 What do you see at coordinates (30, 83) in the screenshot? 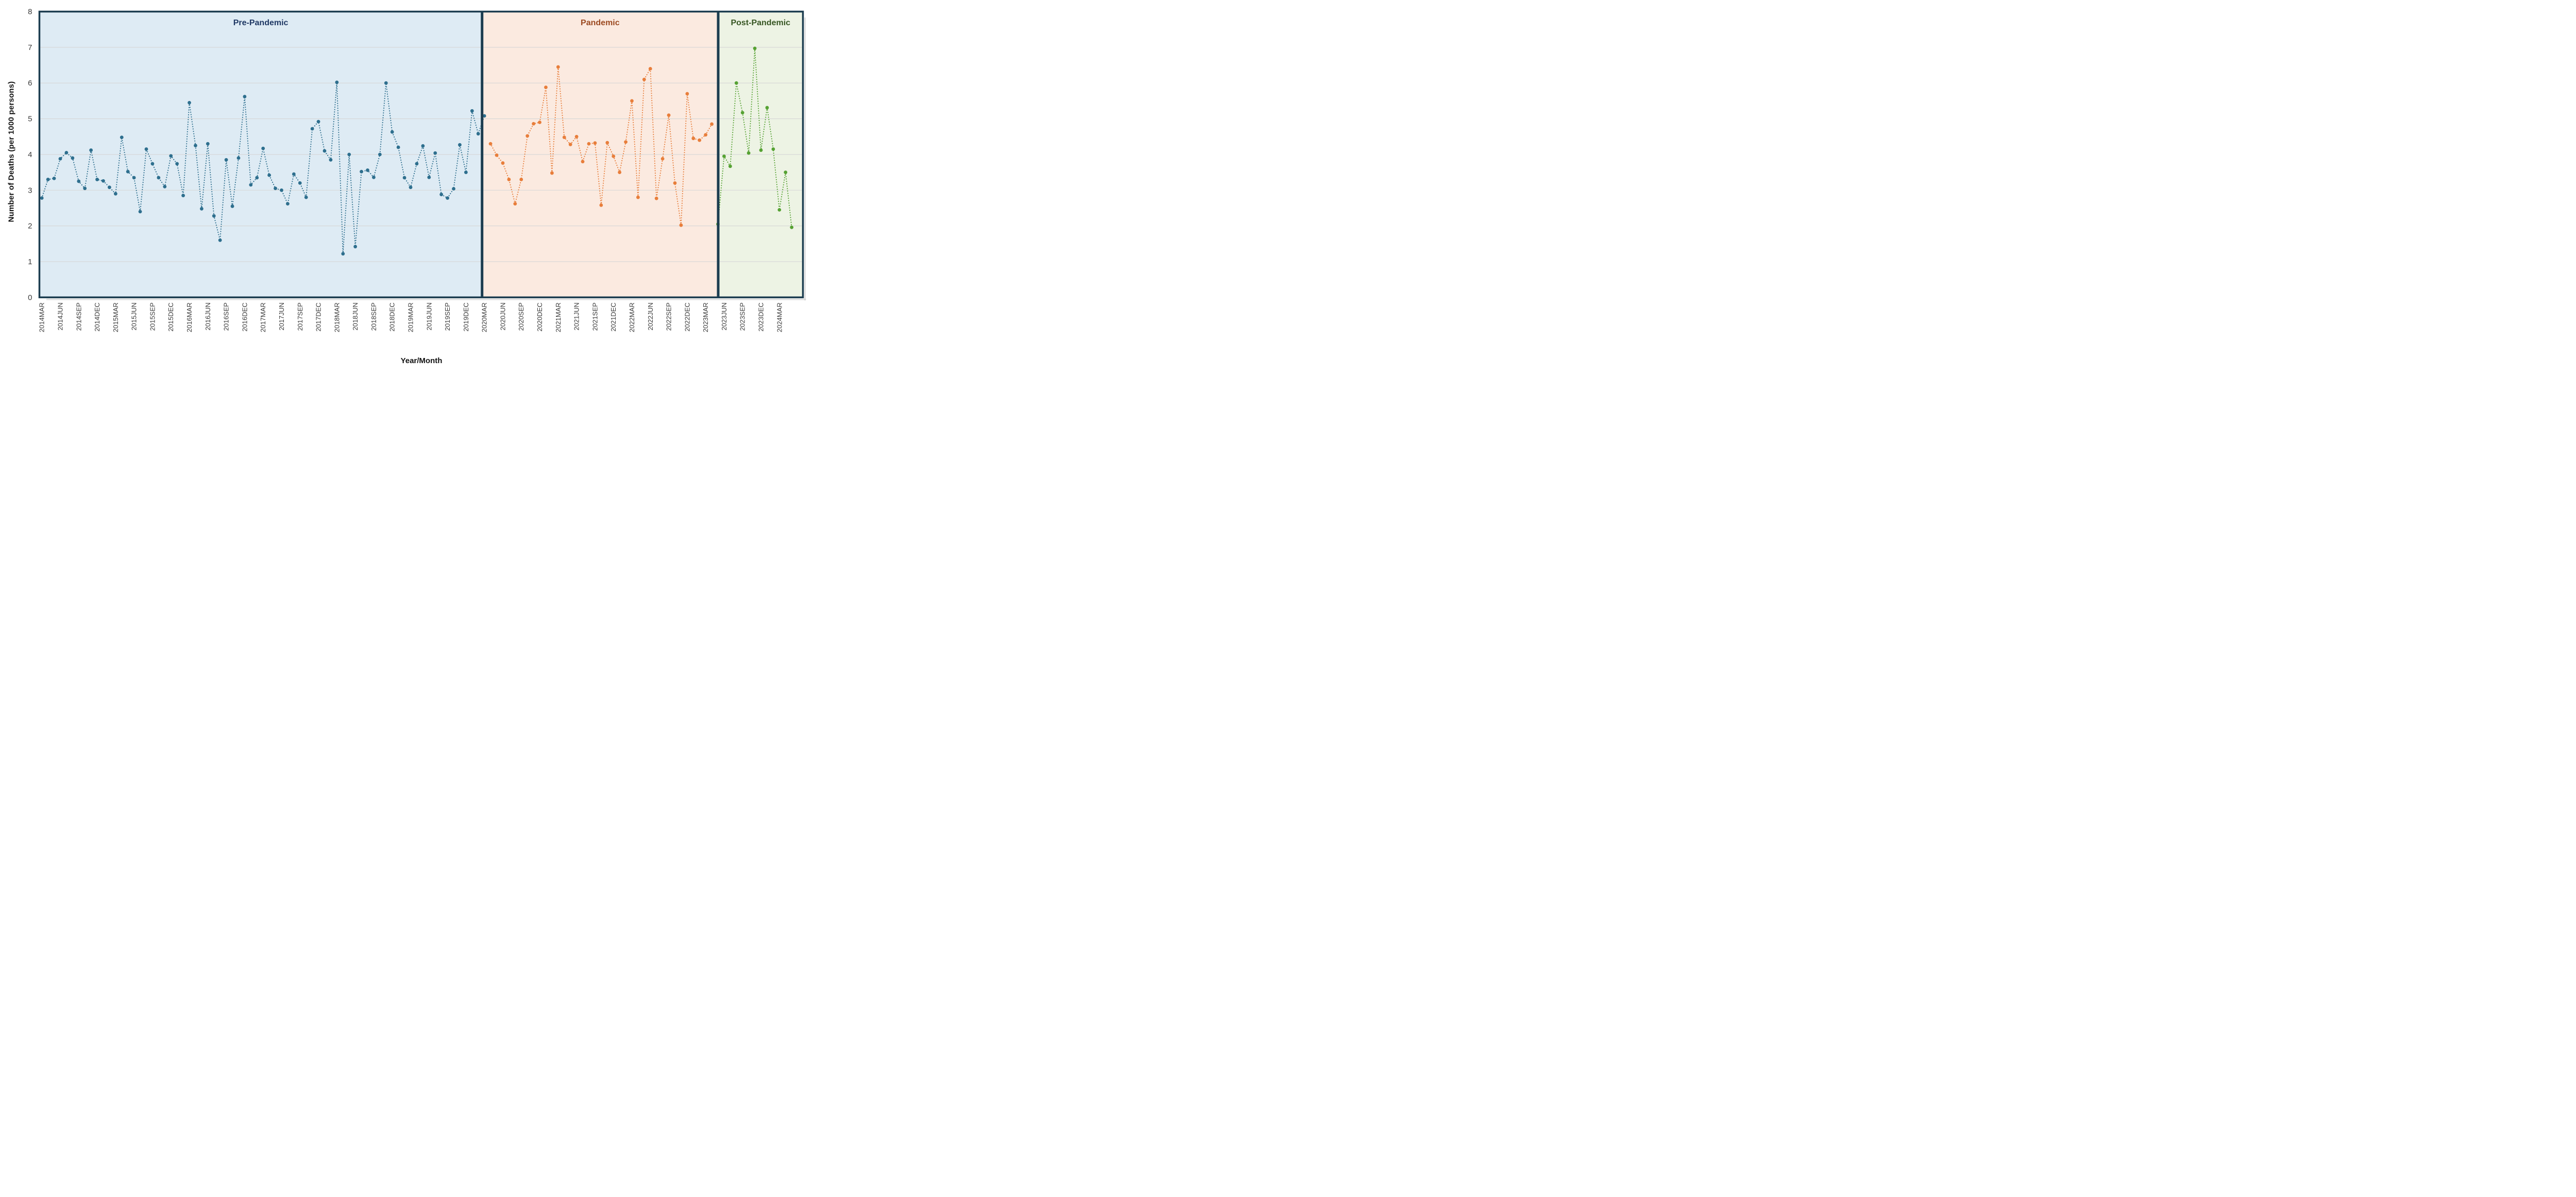
I see `y-tick-label: 6` at bounding box center [30, 83].